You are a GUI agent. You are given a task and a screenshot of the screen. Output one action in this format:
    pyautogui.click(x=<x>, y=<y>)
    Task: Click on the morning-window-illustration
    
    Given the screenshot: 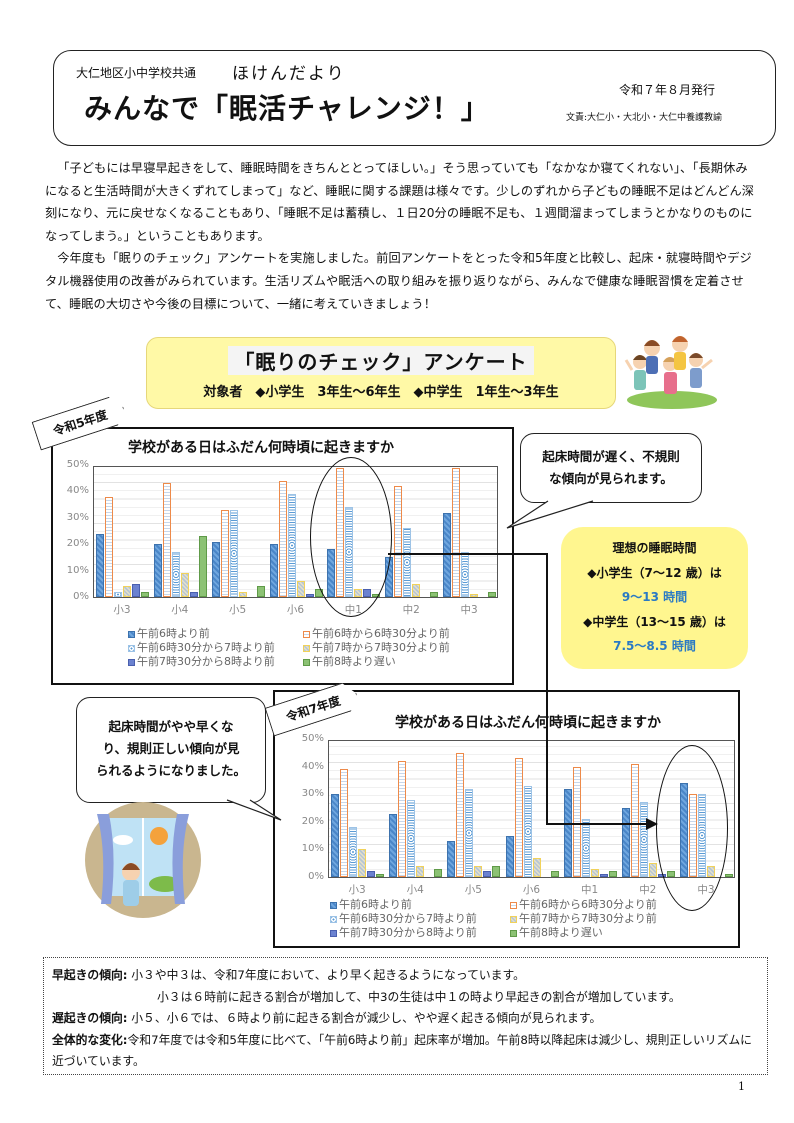 What is the action you would take?
    pyautogui.click(x=143, y=860)
    